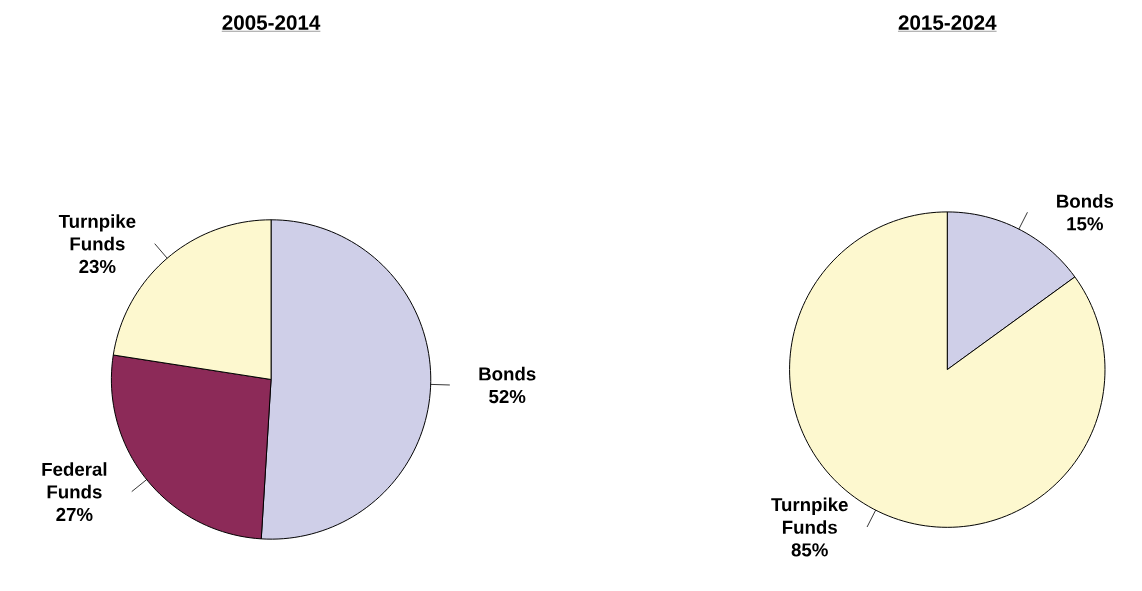 The width and height of the screenshot is (1142, 591). Describe the element at coordinates (507, 396) in the screenshot. I see `data-label: 52%` at that location.